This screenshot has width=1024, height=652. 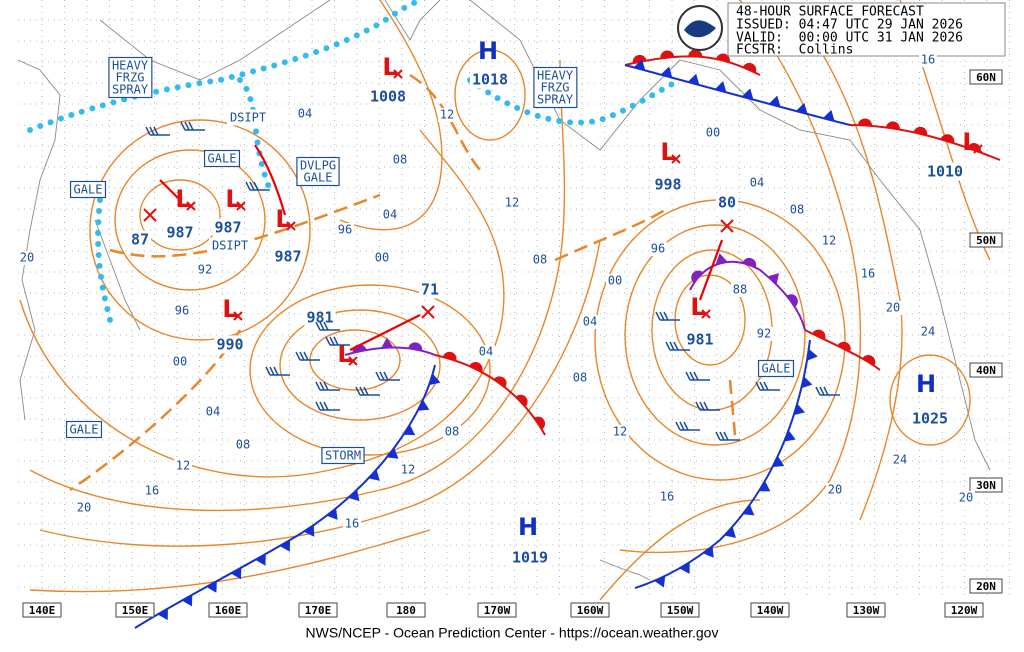 I want to click on area-label-text: FRZG, so click(x=555, y=88).